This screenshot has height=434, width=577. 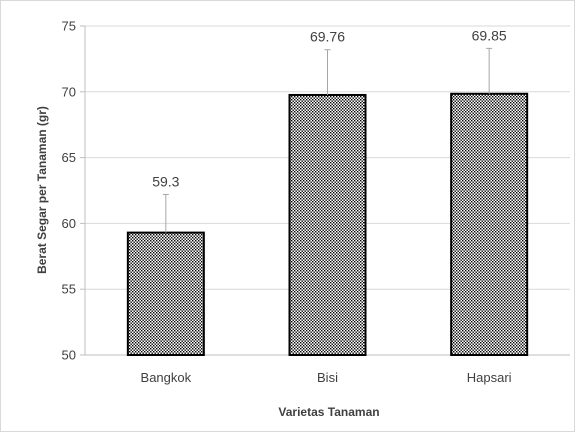 What do you see at coordinates (69, 289) in the screenshot?
I see `y-tick-label: 55` at bounding box center [69, 289].